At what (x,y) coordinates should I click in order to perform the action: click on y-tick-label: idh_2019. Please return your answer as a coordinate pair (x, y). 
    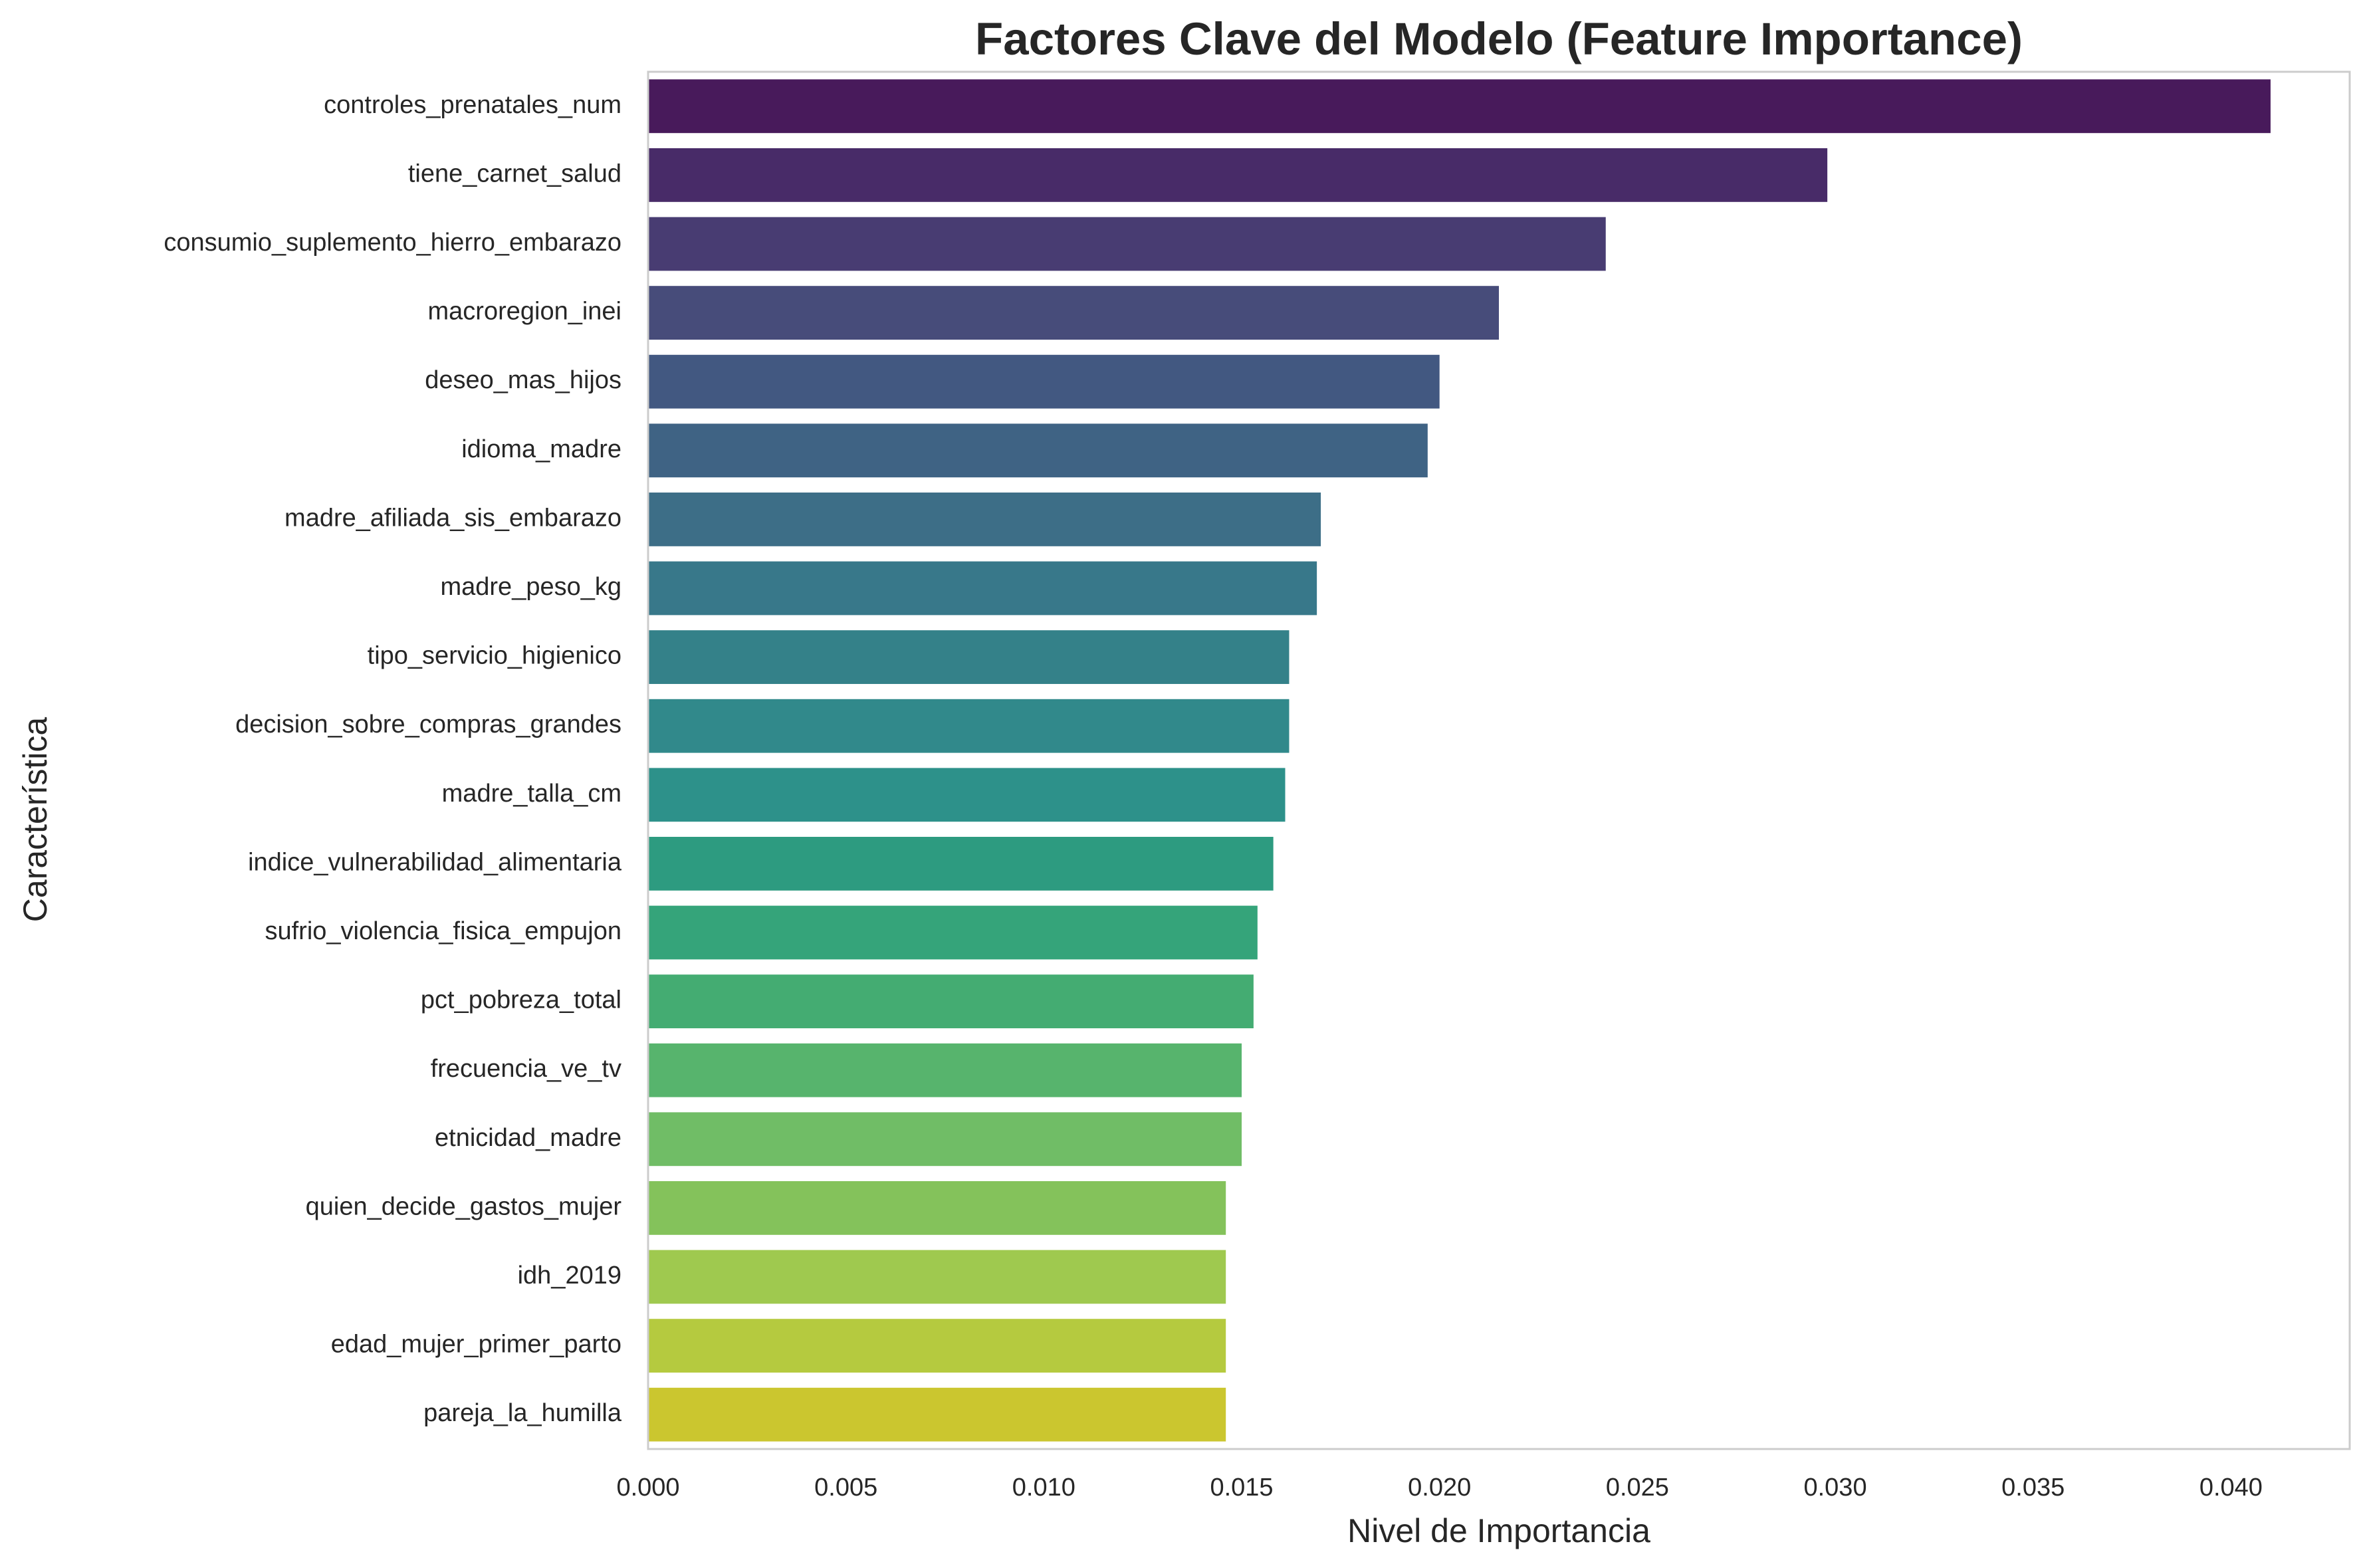
    Looking at the image, I should click on (569, 1275).